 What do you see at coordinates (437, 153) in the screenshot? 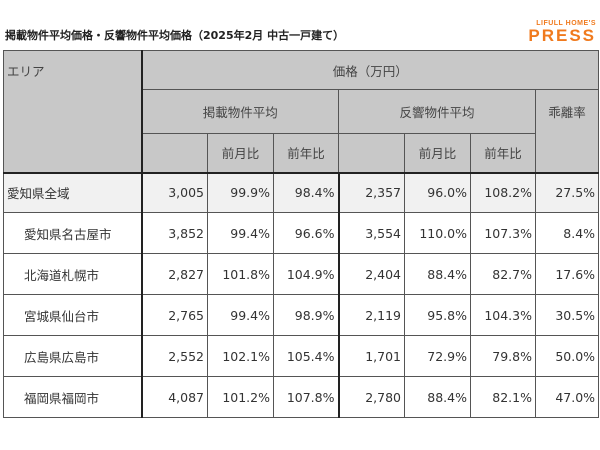
I see `header-resp-mom: 前月比` at bounding box center [437, 153].